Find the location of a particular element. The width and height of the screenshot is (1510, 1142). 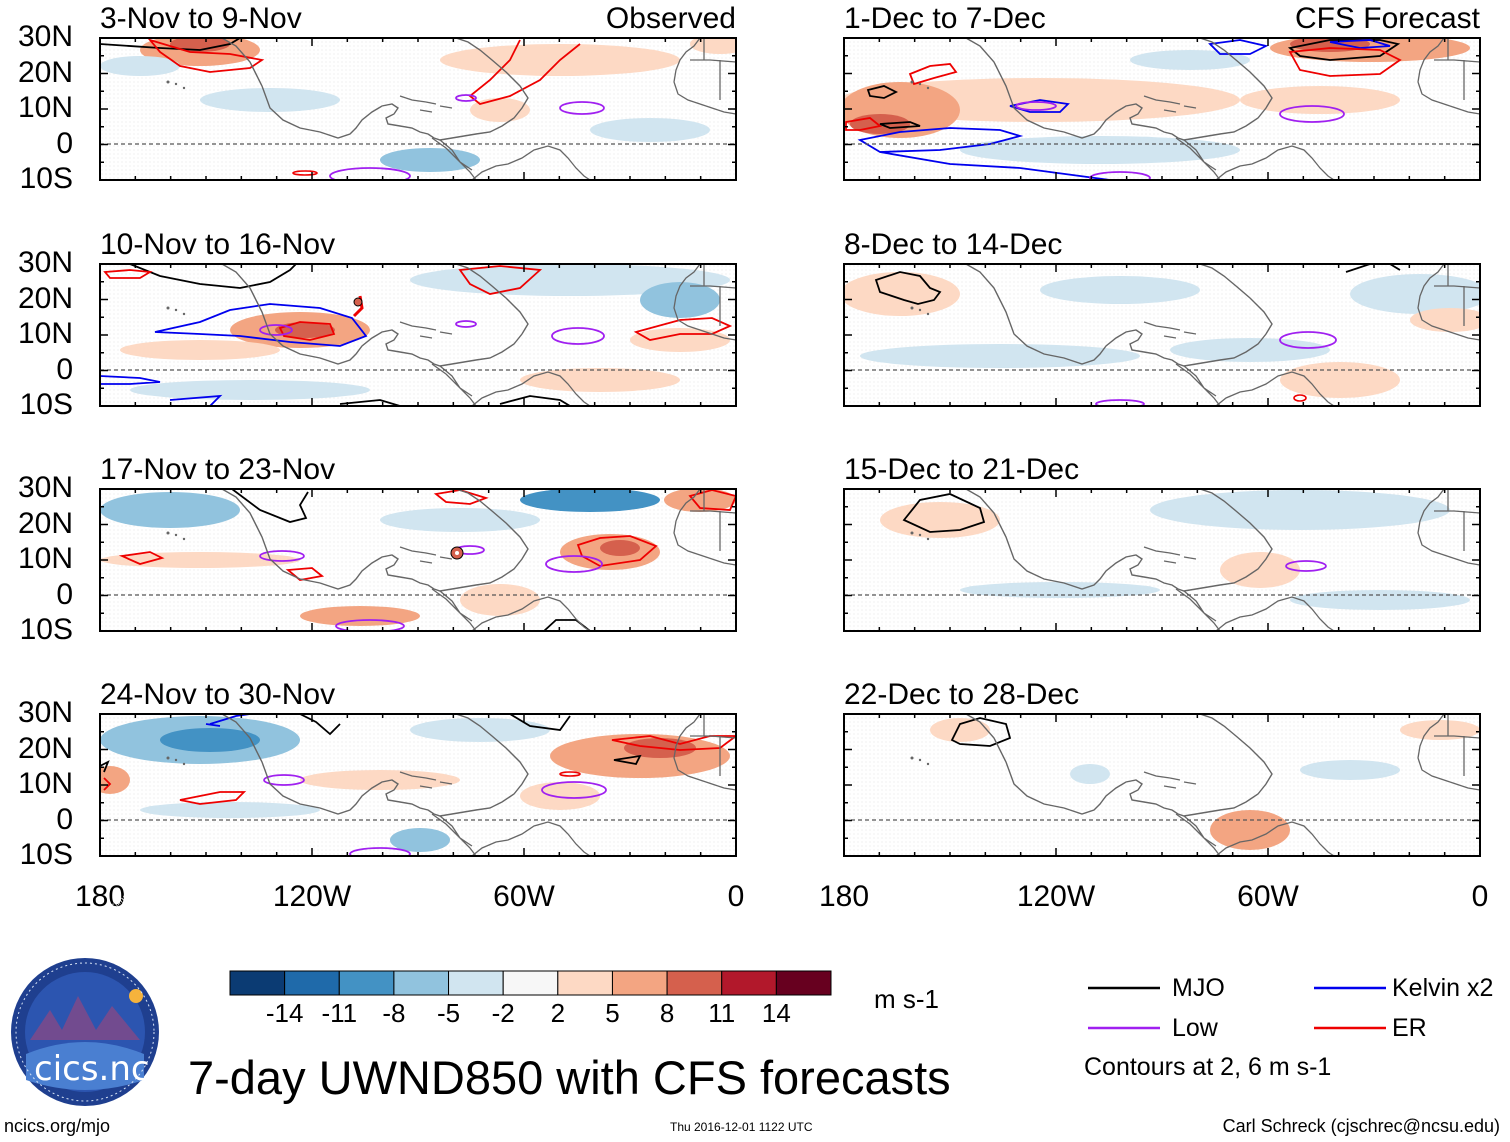

figure-title: 7-day UWND850 with CFS forecasts is located at coordinates (569, 1077).